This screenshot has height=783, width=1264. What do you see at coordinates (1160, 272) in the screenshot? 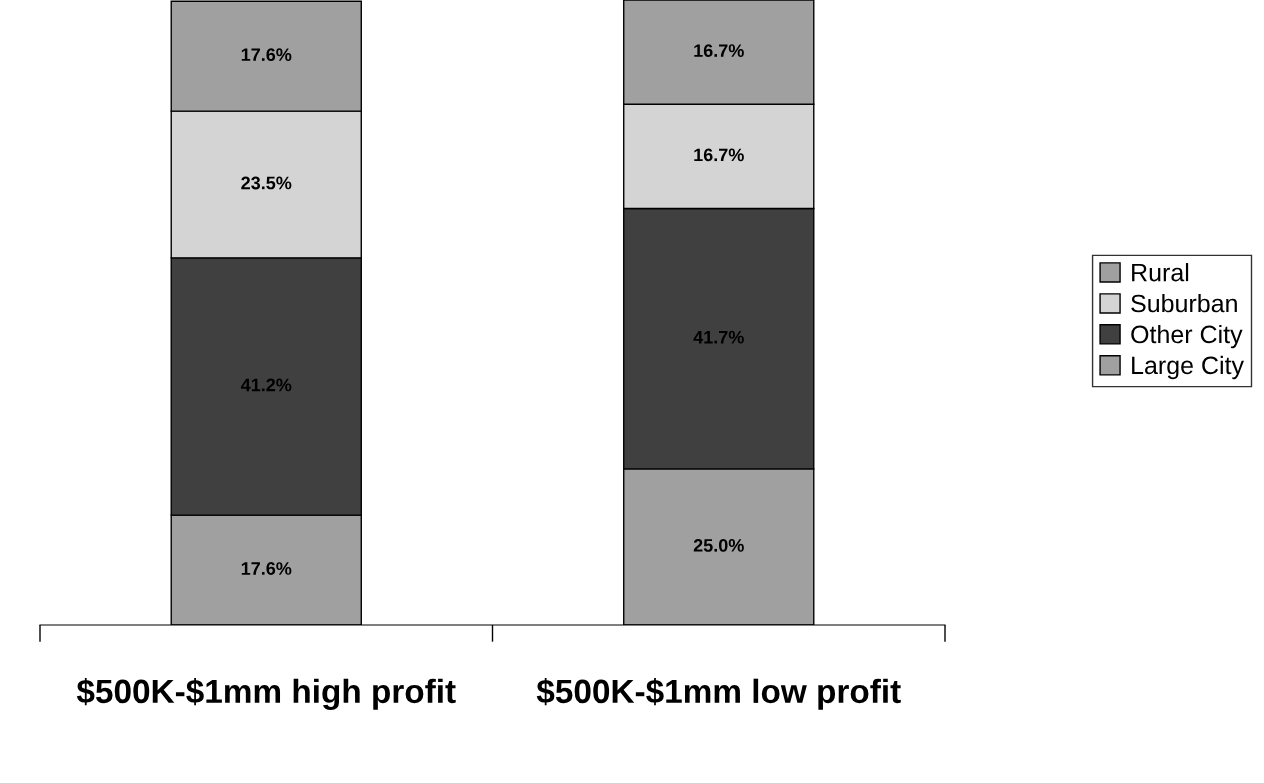
I see `legend-label: Rural` at bounding box center [1160, 272].